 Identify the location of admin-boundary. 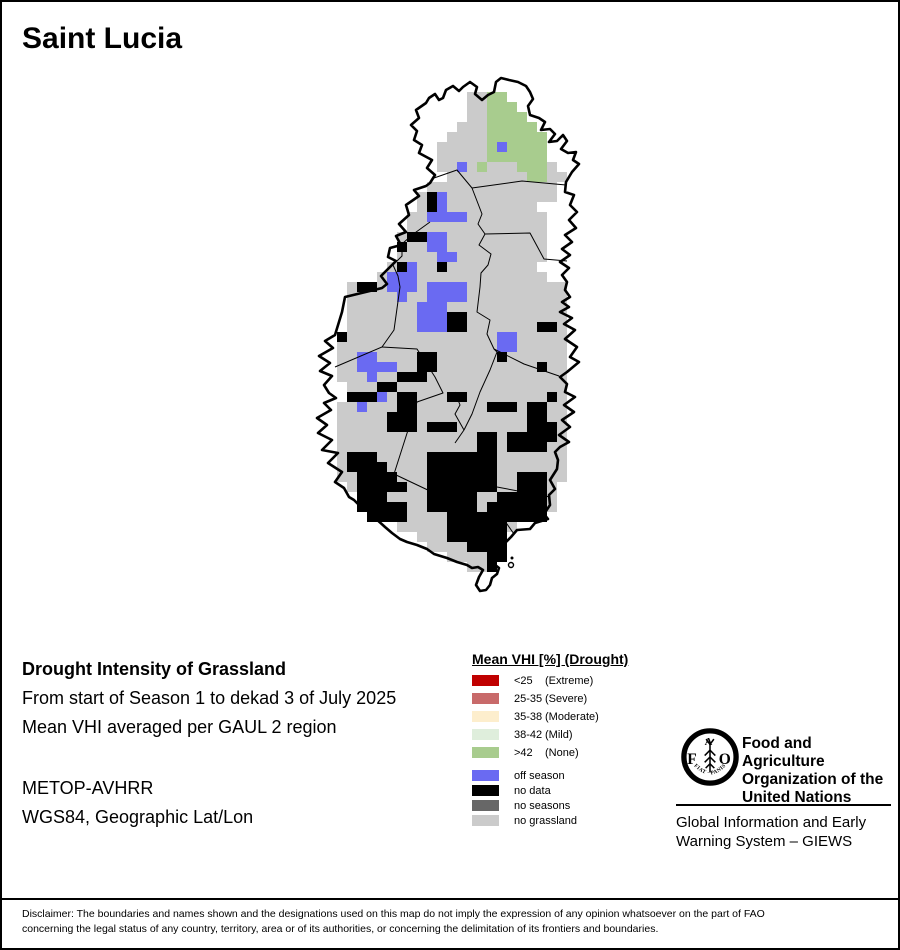
(526, 362).